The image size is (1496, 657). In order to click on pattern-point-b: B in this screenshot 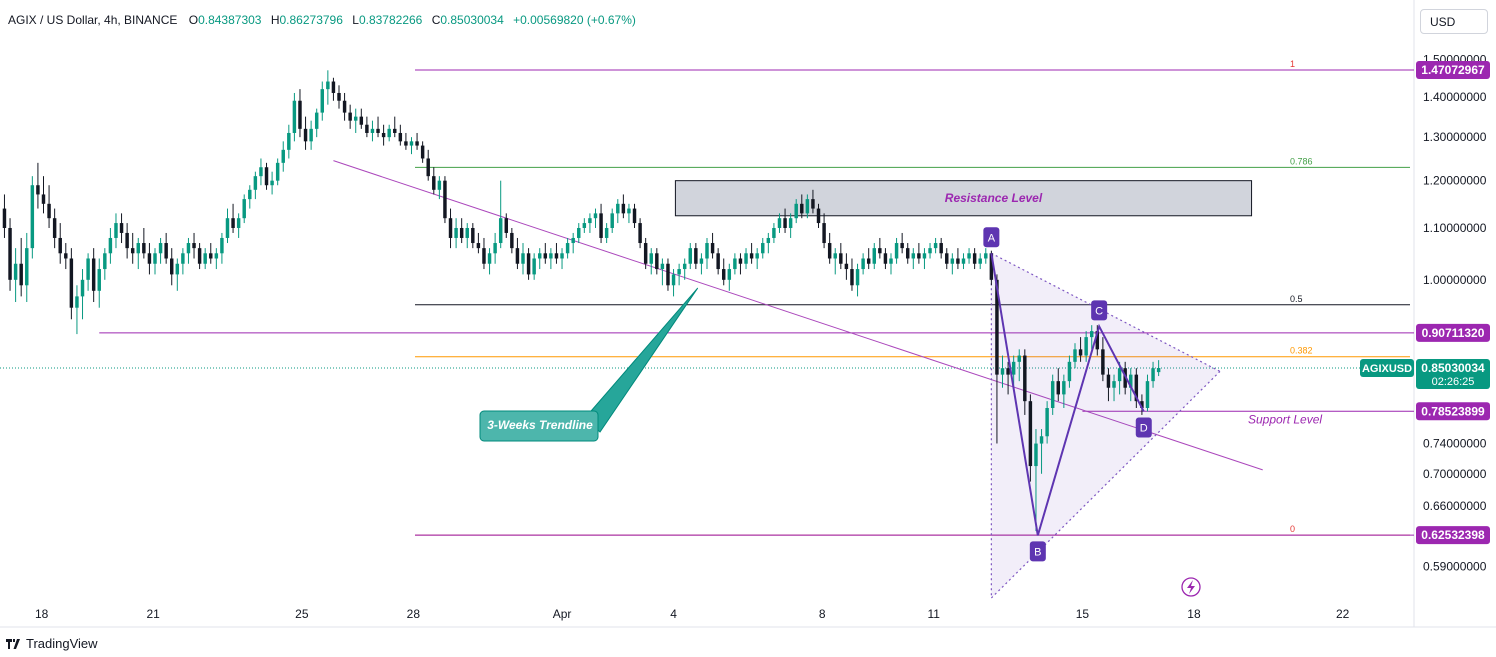, I will do `click(1037, 551)`.